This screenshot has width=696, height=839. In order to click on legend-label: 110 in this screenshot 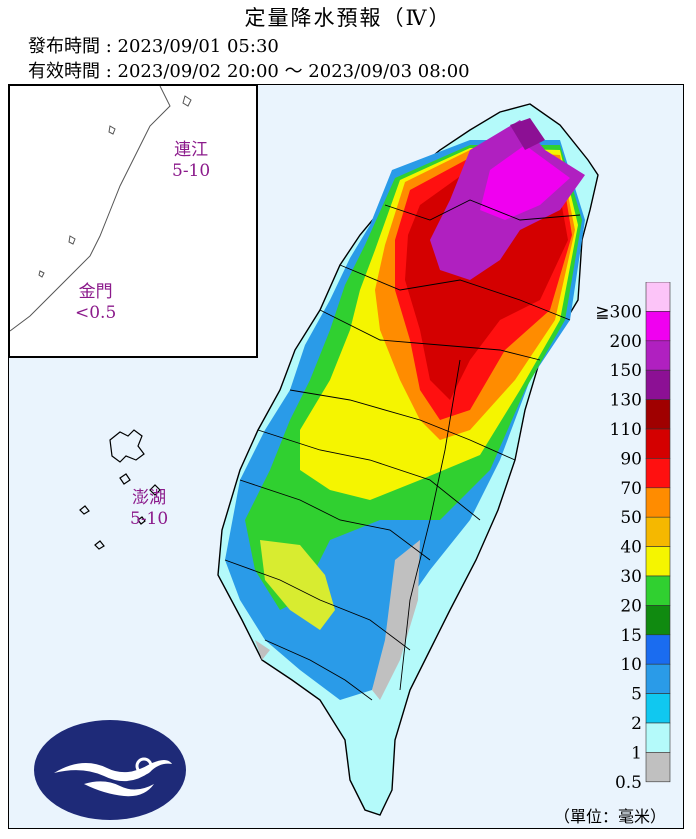, I will do `click(626, 430)`.